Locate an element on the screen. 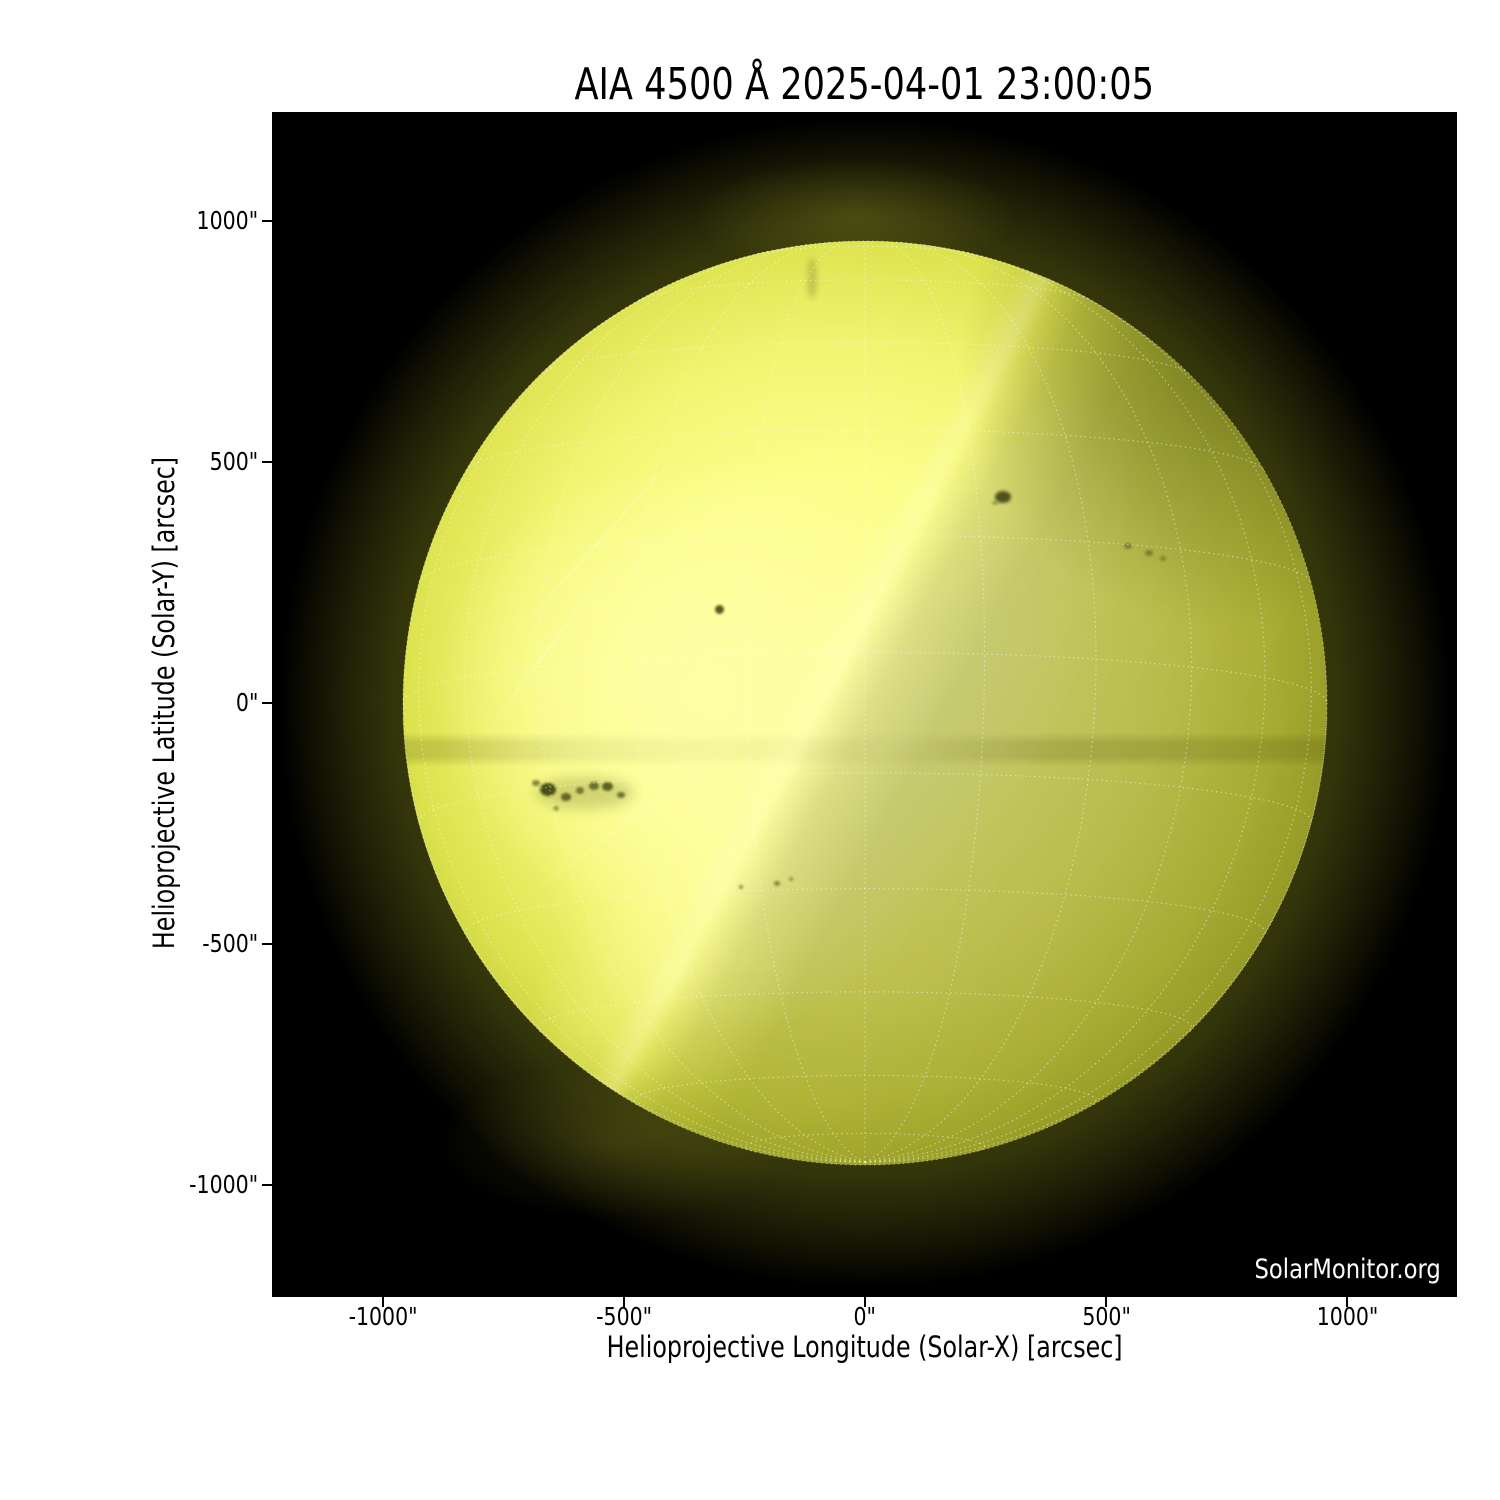 The image size is (1500, 1500). y-tick-label-text: 1000" is located at coordinates (227, 220).